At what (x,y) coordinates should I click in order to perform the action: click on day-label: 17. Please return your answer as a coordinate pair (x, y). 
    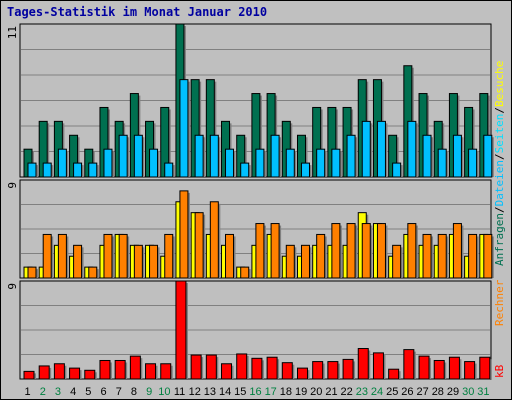
    Looking at the image, I should click on (271, 392).